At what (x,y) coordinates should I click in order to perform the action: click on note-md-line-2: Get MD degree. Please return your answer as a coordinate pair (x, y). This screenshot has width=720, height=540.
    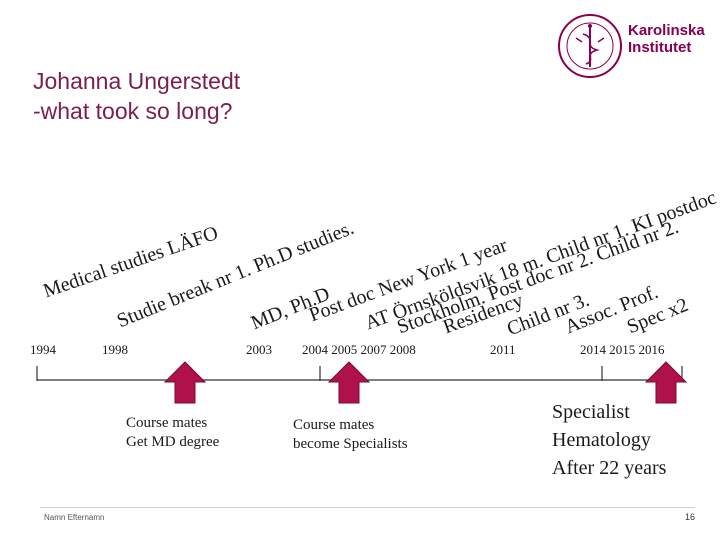
    Looking at the image, I should click on (173, 442).